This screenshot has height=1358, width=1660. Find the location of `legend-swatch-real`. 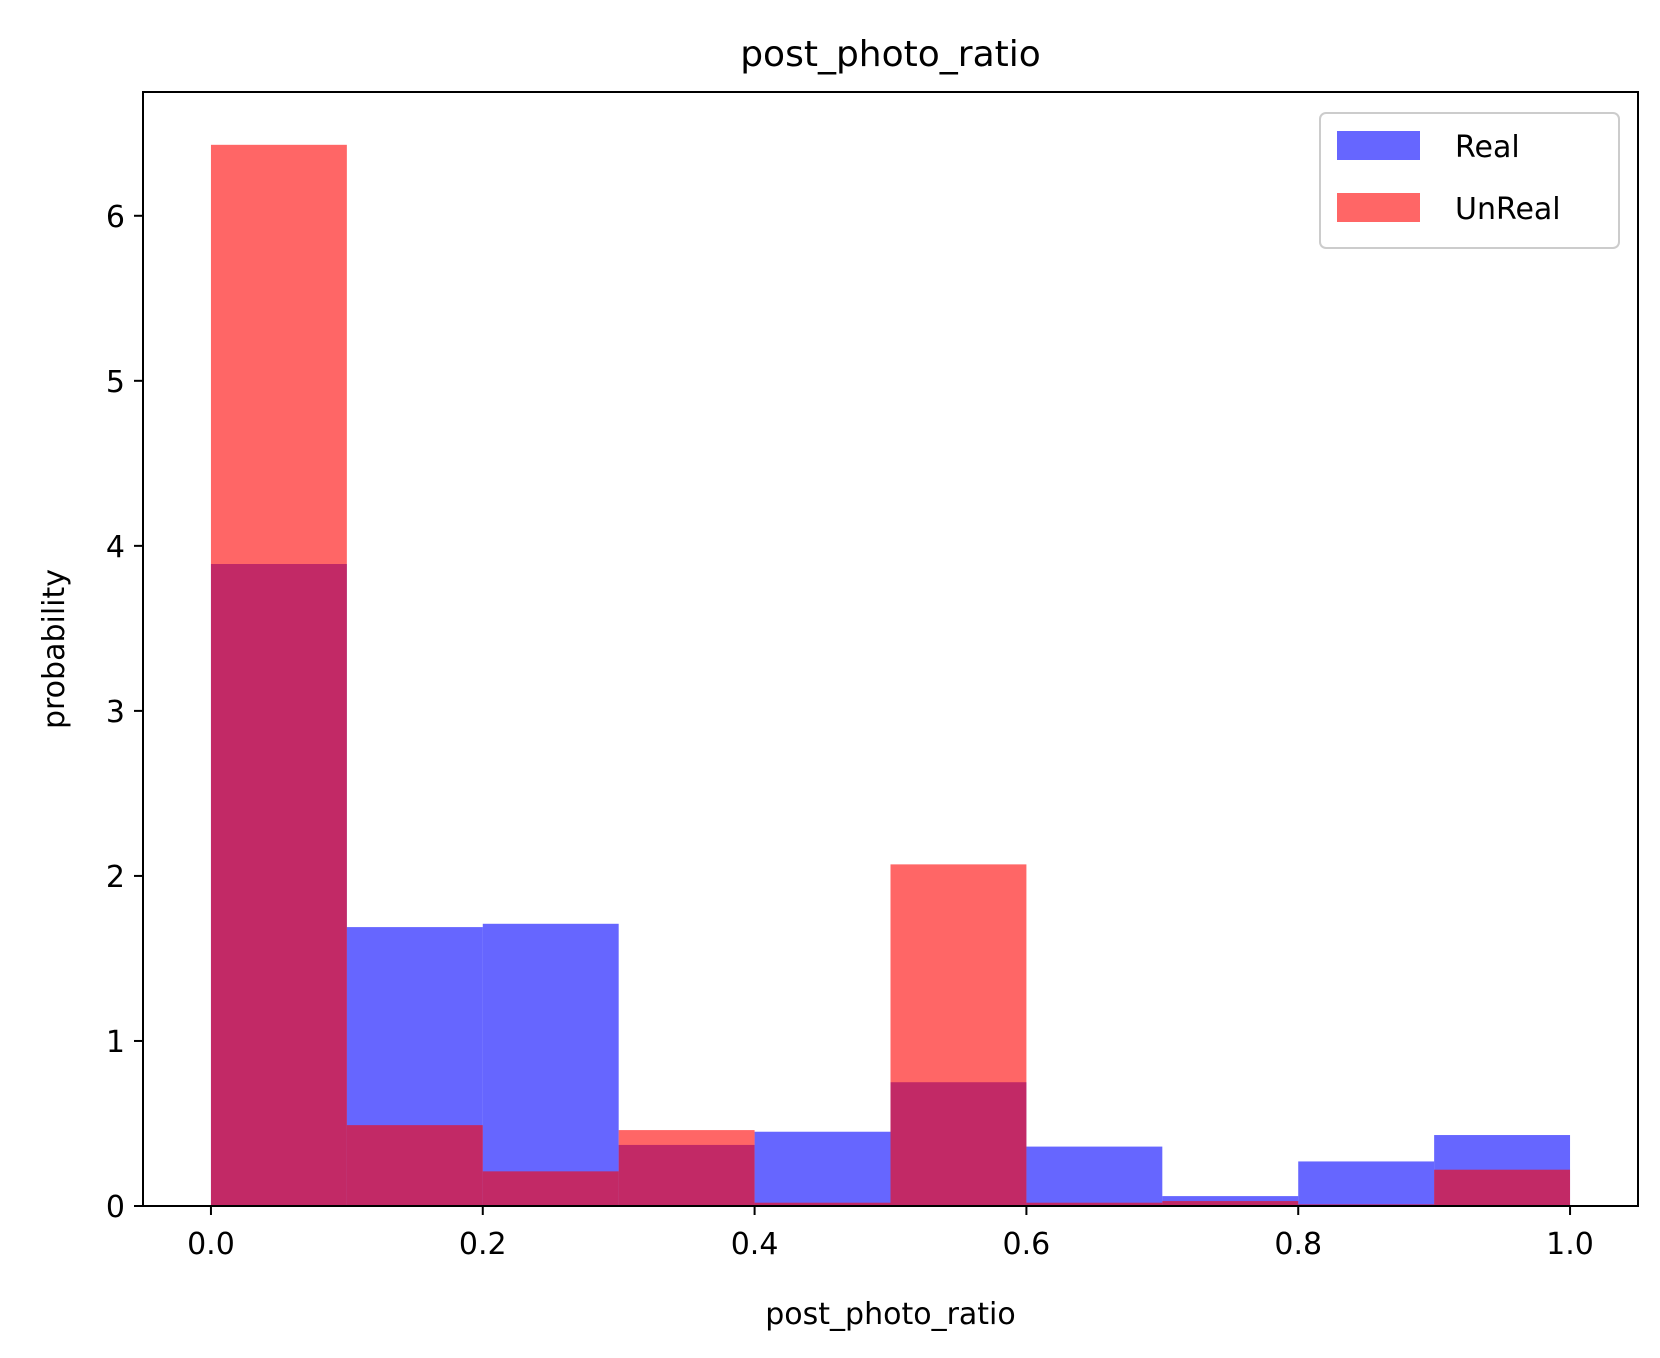

legend-swatch-real is located at coordinates (1378, 145).